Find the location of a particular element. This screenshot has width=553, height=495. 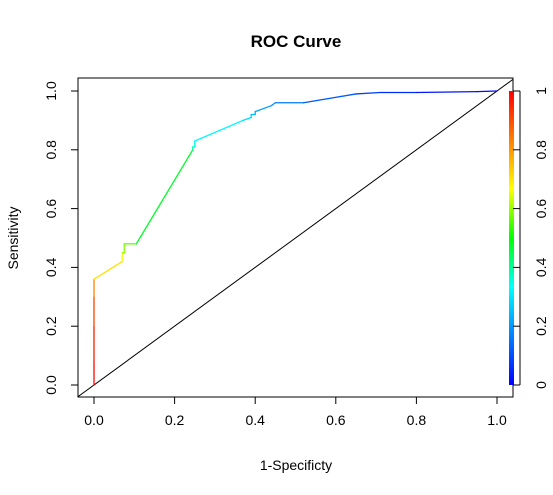

y-tick-label: 0.2 is located at coordinates (51, 326).